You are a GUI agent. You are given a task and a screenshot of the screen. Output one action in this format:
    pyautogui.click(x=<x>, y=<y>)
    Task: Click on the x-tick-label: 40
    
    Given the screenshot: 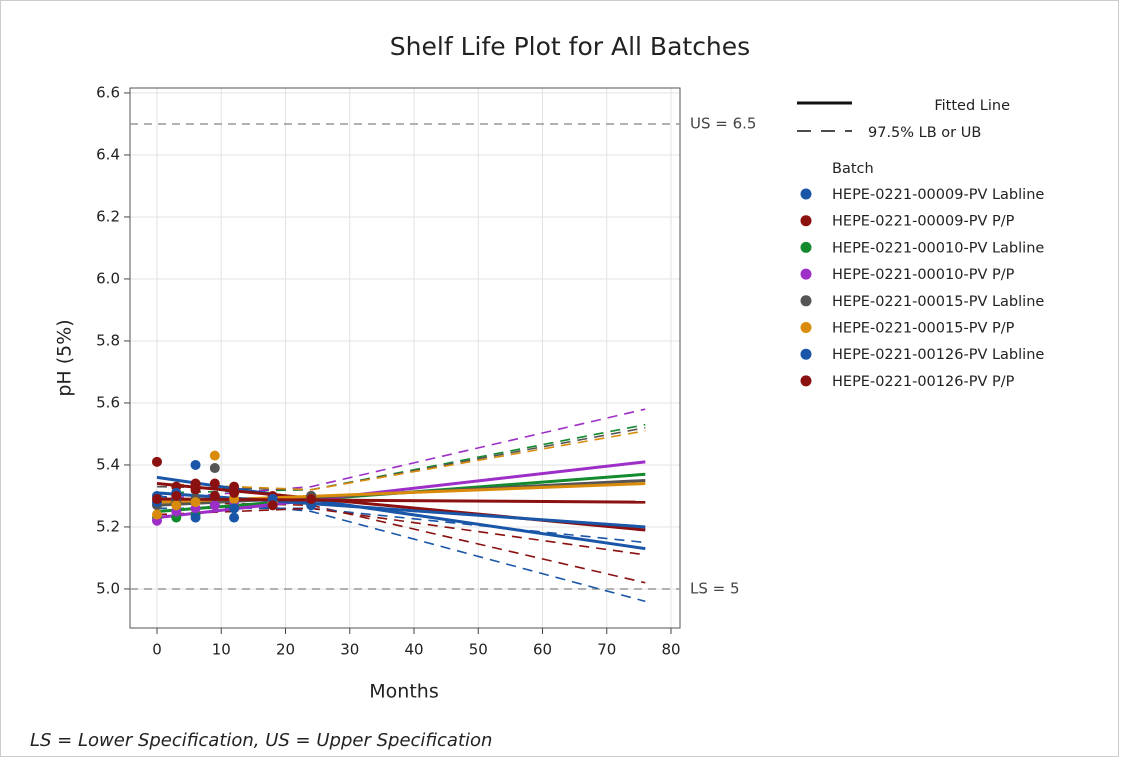 What is the action you would take?
    pyautogui.click(x=413, y=650)
    